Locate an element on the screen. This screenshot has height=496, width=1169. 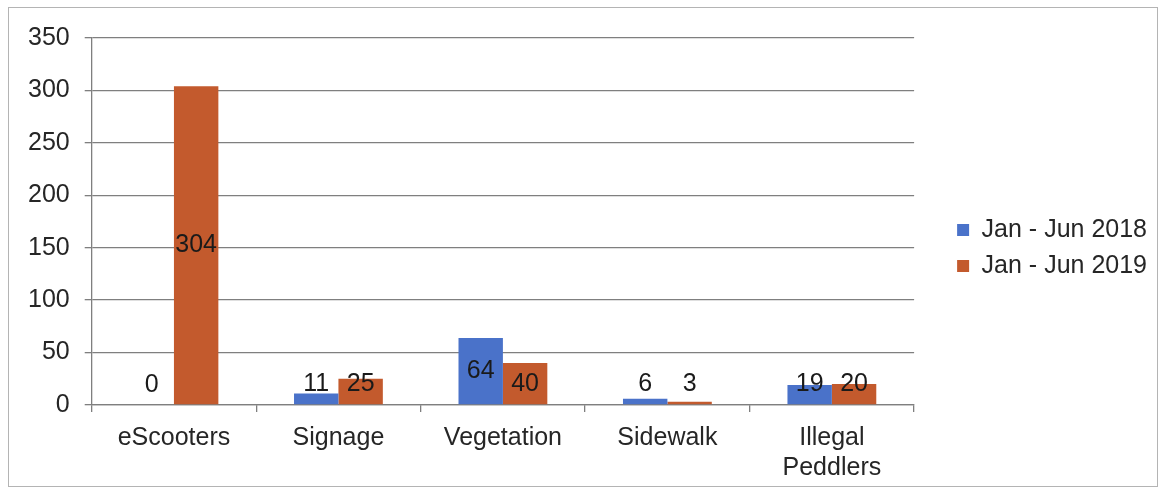
legend-label: Jan - Jun 2019 is located at coordinates (1064, 263).